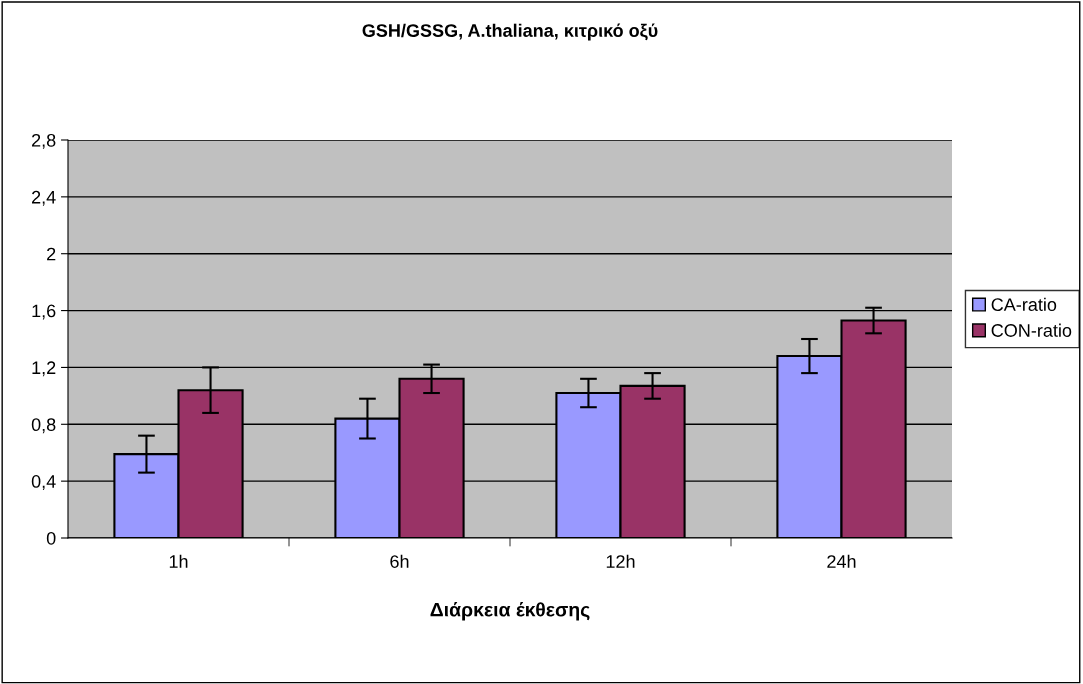  Describe the element at coordinates (841, 561) in the screenshot. I see `x-tick-label: 24h` at that location.